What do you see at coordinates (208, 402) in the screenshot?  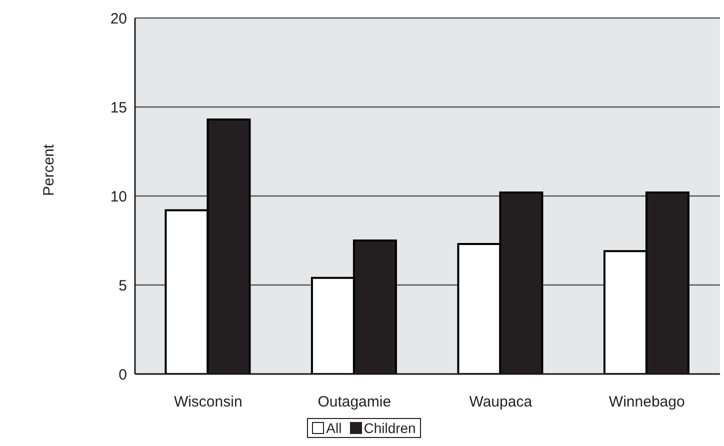 I see `x-tick-label: Wisconsin` at bounding box center [208, 402].